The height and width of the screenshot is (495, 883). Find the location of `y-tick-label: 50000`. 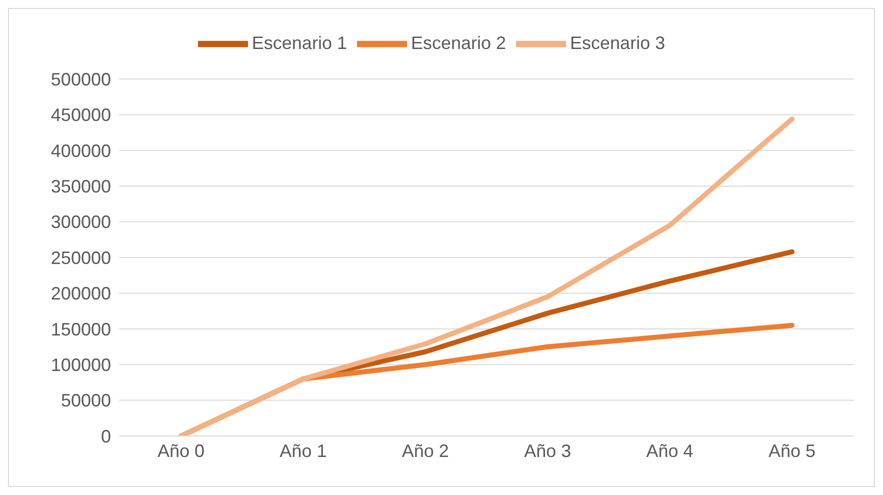

y-tick-label: 50000 is located at coordinates (85, 400).